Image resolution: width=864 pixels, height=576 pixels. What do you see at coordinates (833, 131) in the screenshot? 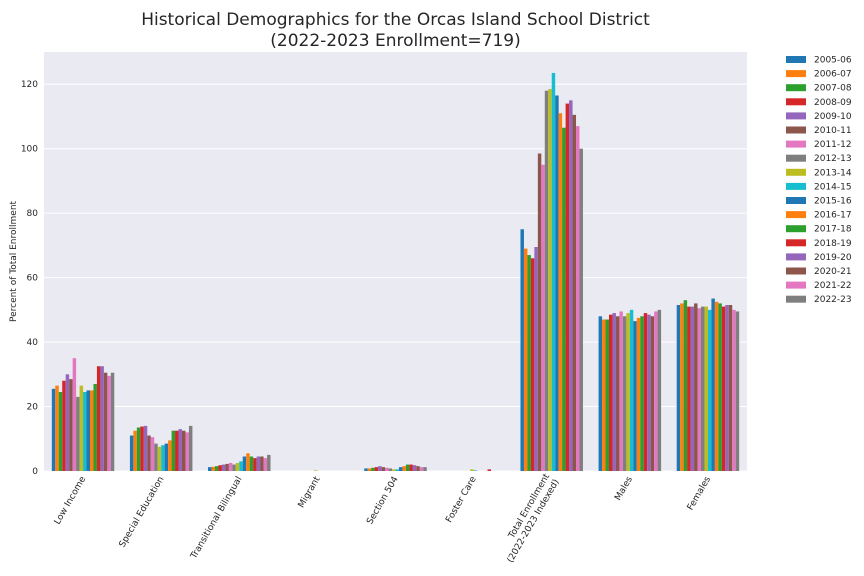
I see `legend-label: 2010-11` at bounding box center [833, 131].